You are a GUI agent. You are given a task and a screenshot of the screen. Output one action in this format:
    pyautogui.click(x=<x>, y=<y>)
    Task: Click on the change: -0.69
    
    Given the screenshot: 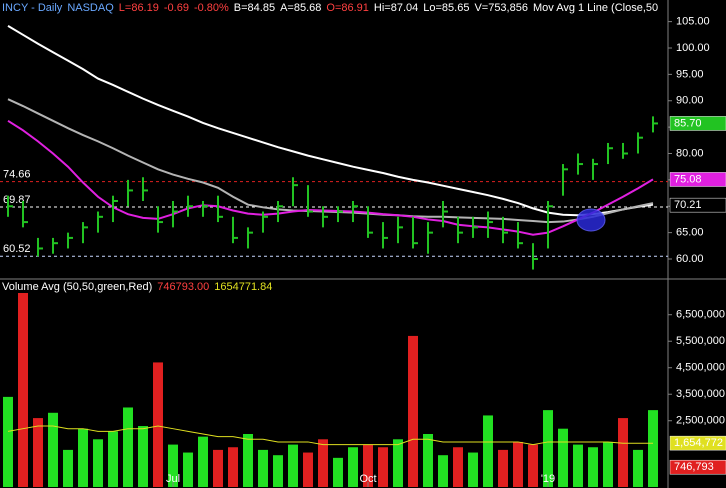 What is the action you would take?
    pyautogui.click(x=176, y=8)
    